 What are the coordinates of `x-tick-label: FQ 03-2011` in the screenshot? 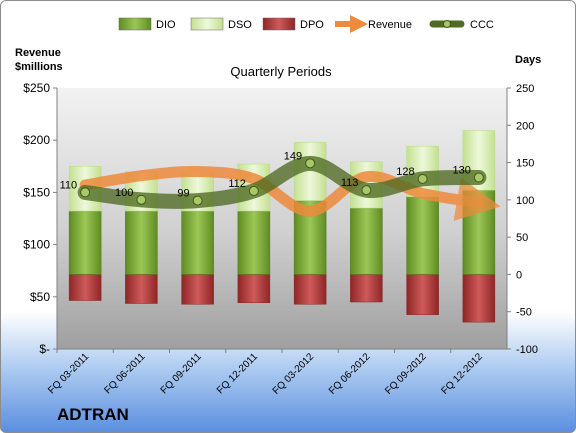 It's located at (68, 373).